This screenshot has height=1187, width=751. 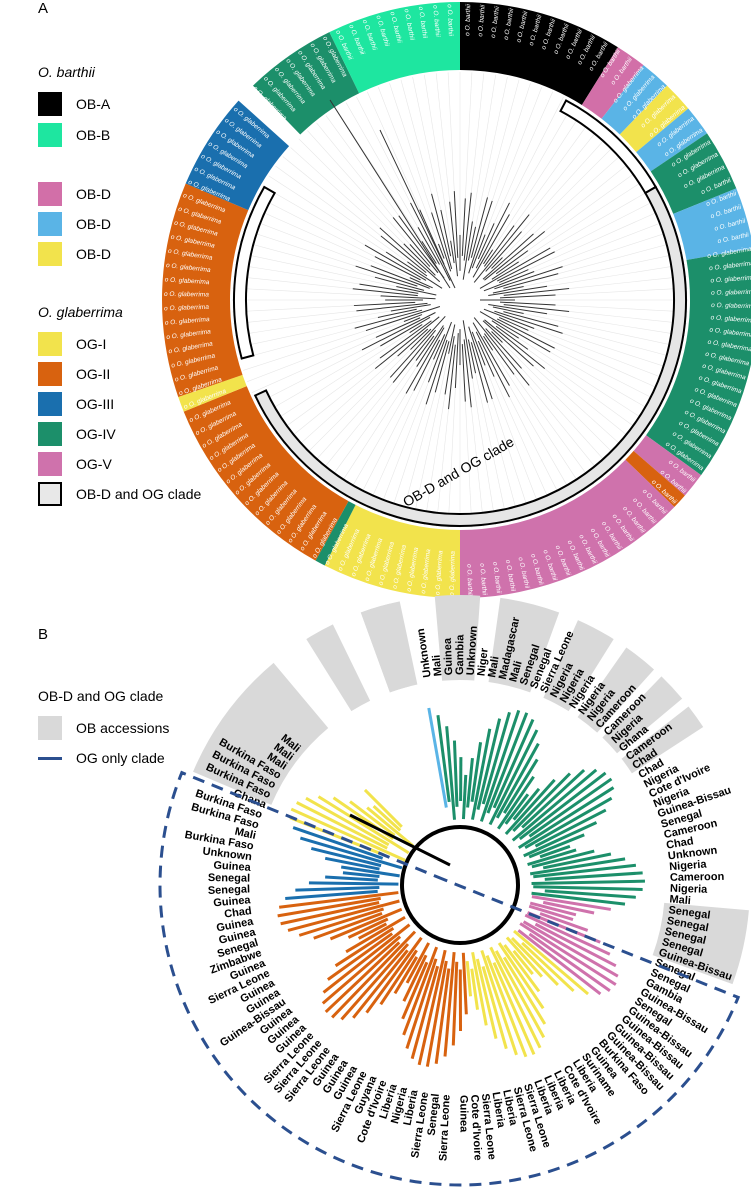 What do you see at coordinates (255, 272) in the screenshot?
I see `clade-arc-small` at bounding box center [255, 272].